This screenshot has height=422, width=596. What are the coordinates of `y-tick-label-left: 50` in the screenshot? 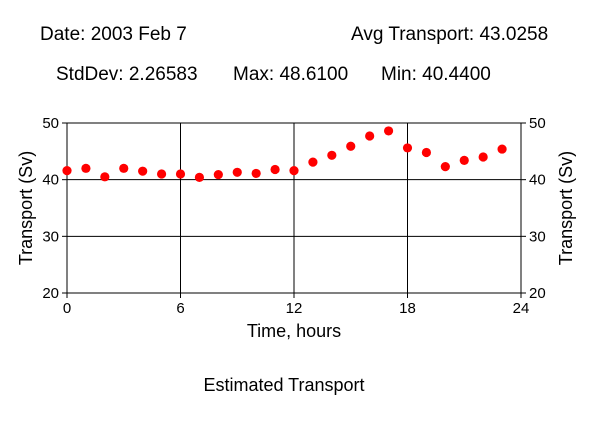 It's located at (50, 123).